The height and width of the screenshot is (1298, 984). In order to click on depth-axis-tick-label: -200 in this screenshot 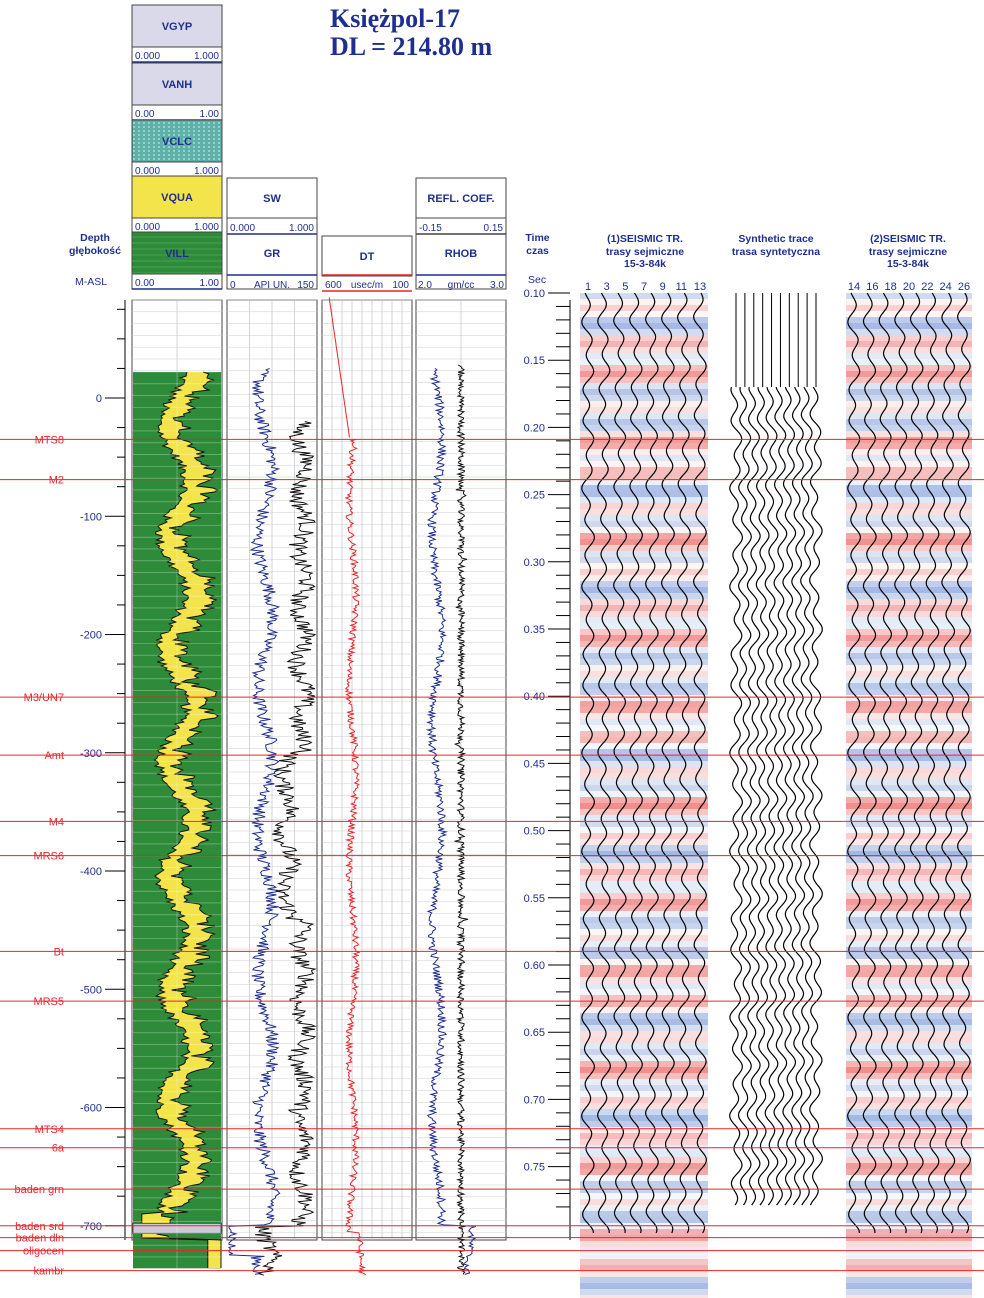, I will do `click(91, 636)`.